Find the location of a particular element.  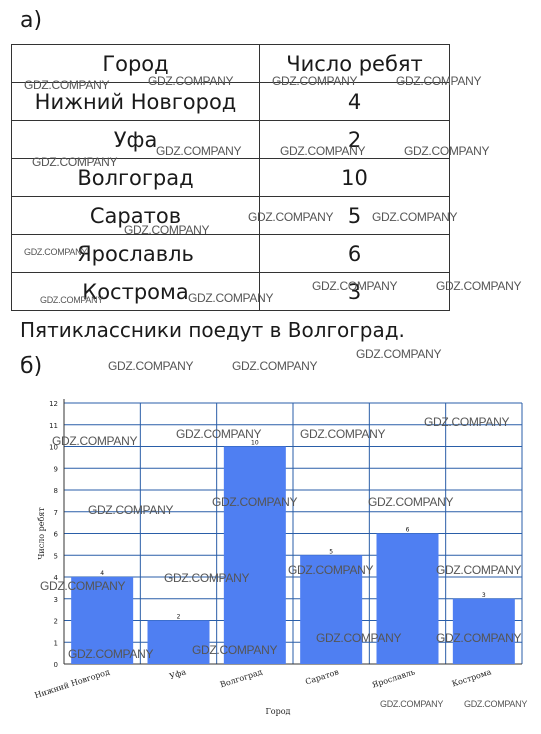

table-row: Волгоград 10 is located at coordinates (230, 177).